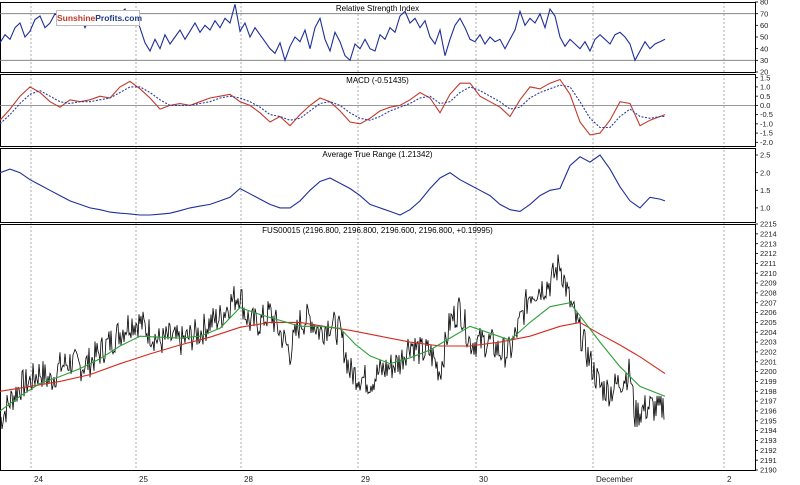  Describe the element at coordinates (365, 479) in the screenshot. I see `x-tick-label-3: 29` at that location.